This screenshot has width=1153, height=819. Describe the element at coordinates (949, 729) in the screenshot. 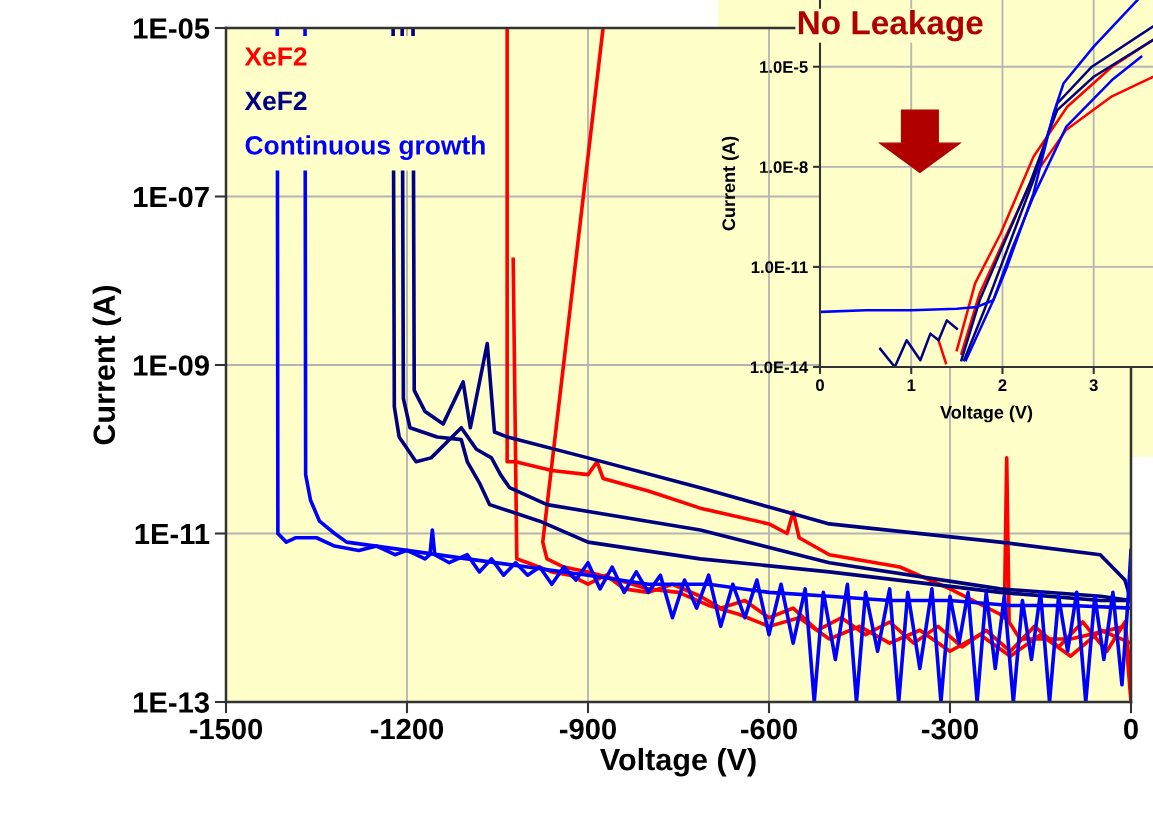

I see `x-tick-label: -300` at that location.